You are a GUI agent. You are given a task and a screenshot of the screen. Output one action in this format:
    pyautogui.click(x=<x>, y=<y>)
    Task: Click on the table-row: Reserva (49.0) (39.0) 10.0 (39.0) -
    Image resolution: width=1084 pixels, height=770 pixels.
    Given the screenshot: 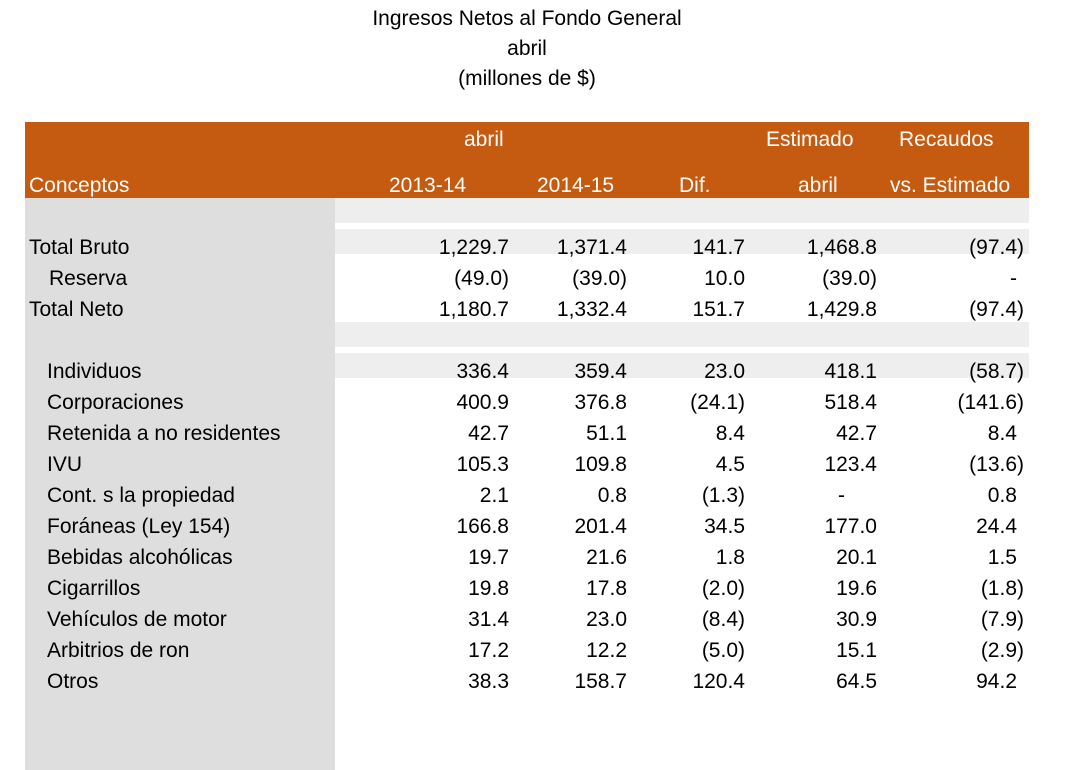 What is the action you would take?
    pyautogui.click(x=527, y=275)
    